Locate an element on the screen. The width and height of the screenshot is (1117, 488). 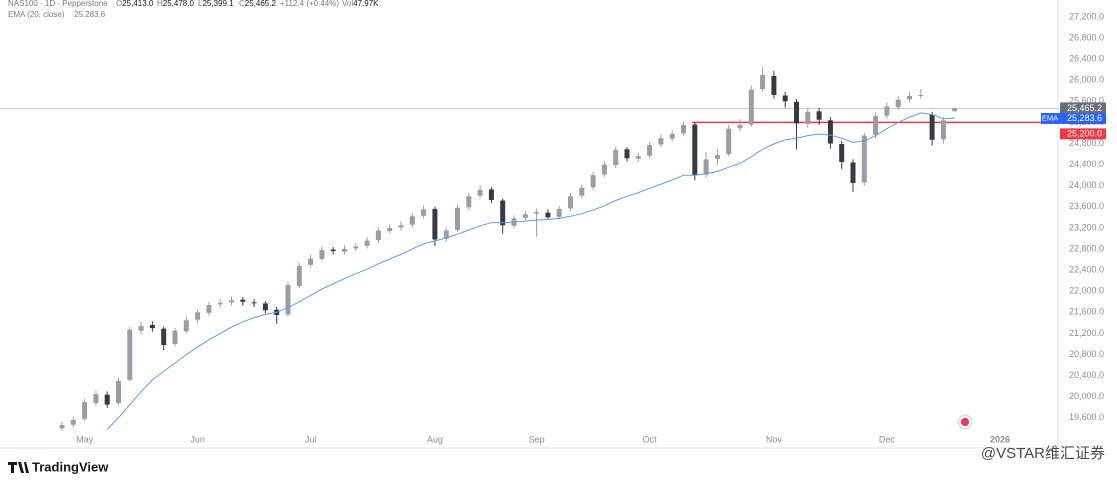
x-tick-label: 2026 is located at coordinates (1000, 439).